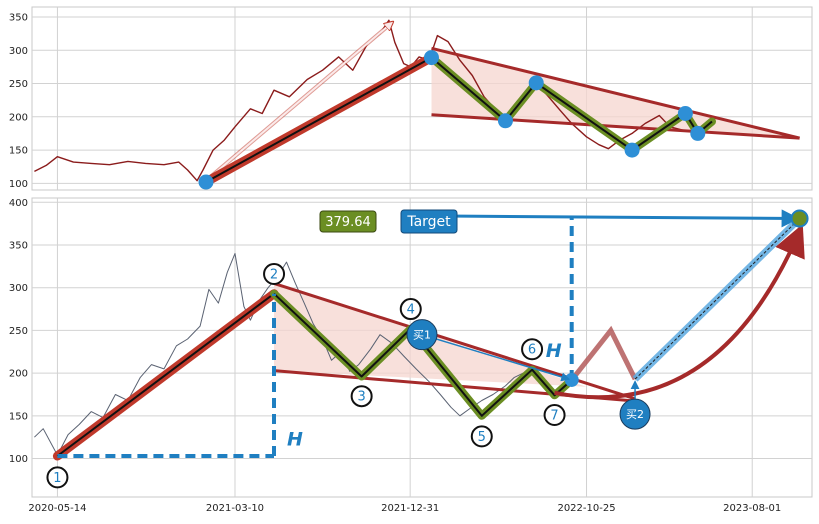 The height and width of the screenshot is (524, 819). What do you see at coordinates (18, 245) in the screenshot?
I see `bottom-ytick-label: 350` at bounding box center [18, 245].